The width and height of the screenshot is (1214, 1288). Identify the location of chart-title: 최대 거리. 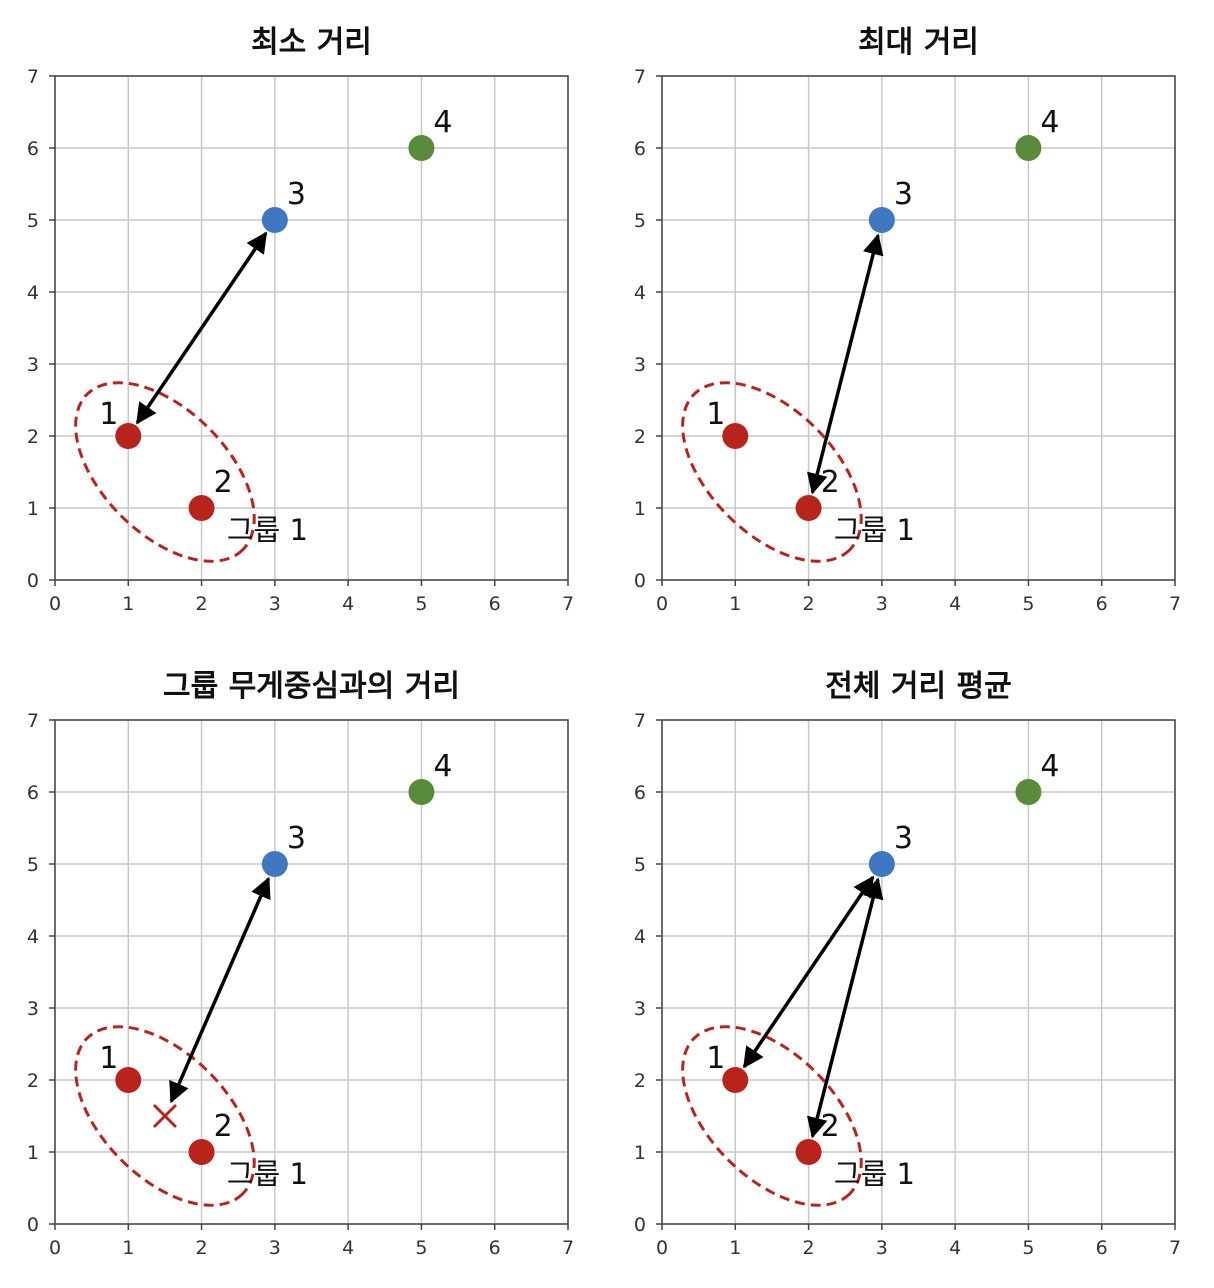
(918, 42).